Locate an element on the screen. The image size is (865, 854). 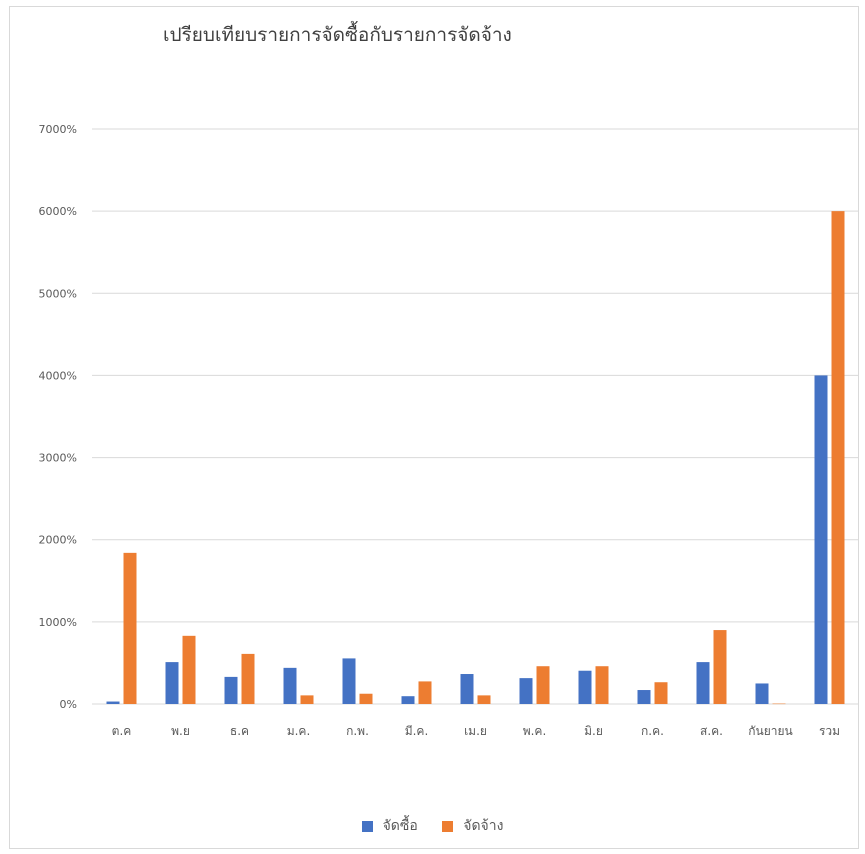
y-tick-label: 2000% is located at coordinates (58, 540).